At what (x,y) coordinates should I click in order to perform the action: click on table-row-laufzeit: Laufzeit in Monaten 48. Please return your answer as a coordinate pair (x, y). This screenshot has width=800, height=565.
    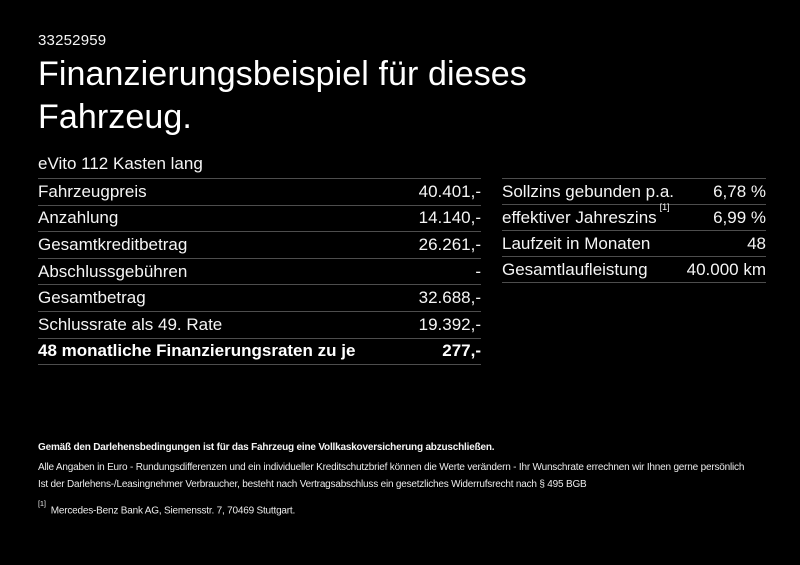
    Looking at the image, I should click on (634, 244).